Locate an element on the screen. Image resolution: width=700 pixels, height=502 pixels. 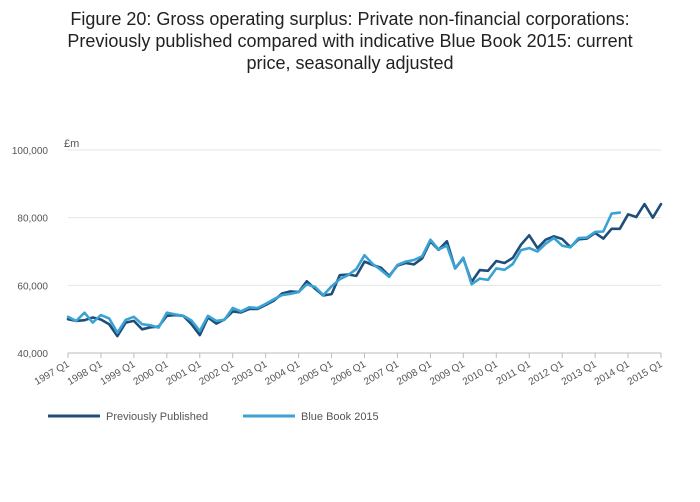
x-tick-label: 1998 Q1 is located at coordinates (85, 373).